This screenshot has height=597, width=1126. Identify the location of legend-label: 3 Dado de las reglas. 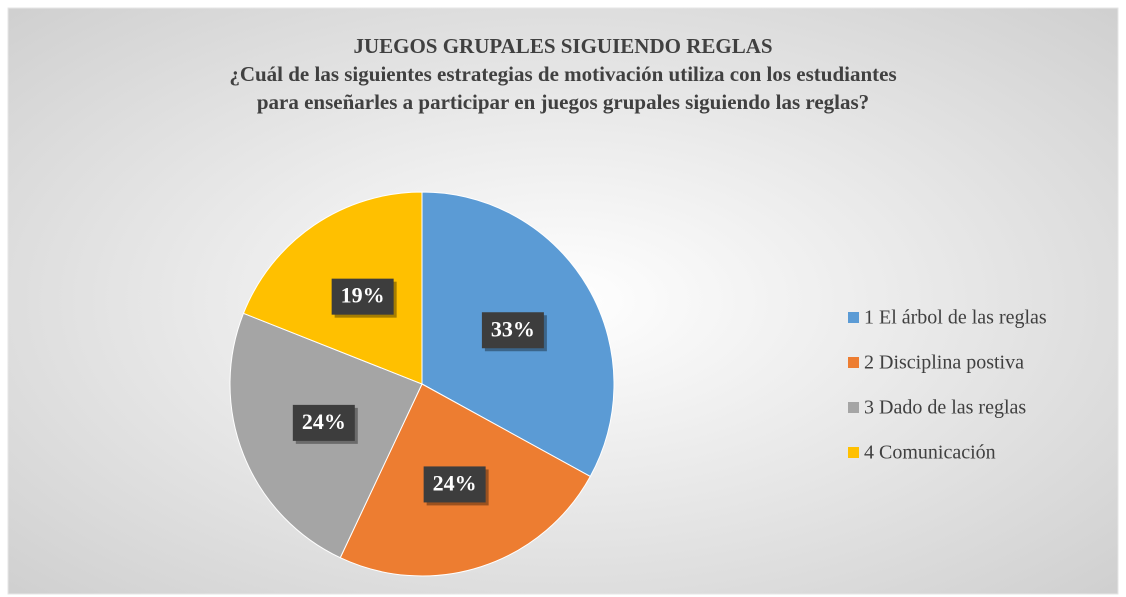
(945, 408).